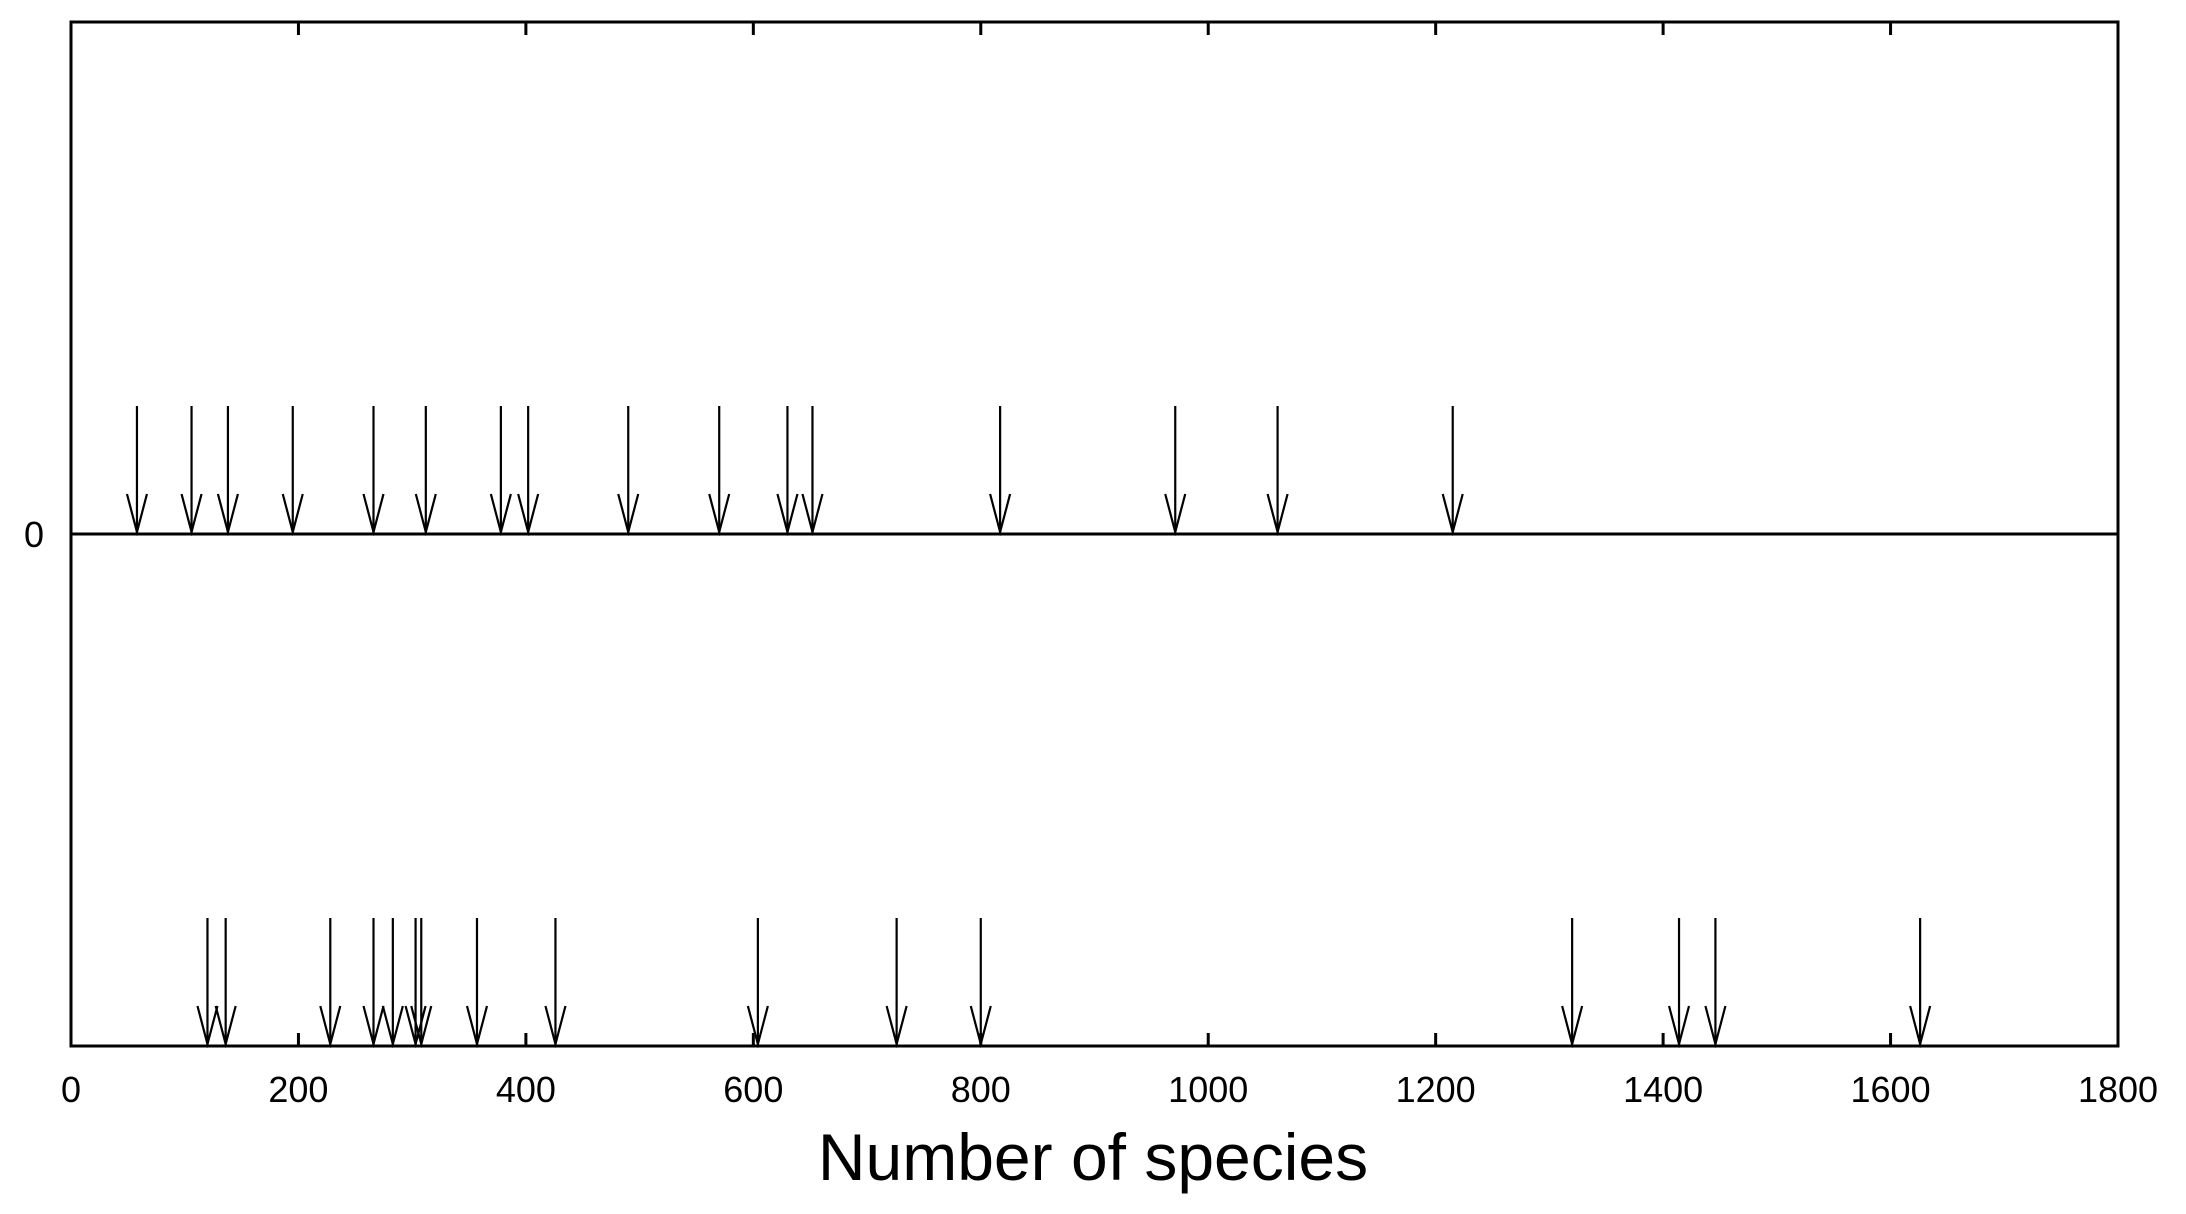  Describe the element at coordinates (1663, 1089) in the screenshot. I see `x-tick-label: 1400` at that location.